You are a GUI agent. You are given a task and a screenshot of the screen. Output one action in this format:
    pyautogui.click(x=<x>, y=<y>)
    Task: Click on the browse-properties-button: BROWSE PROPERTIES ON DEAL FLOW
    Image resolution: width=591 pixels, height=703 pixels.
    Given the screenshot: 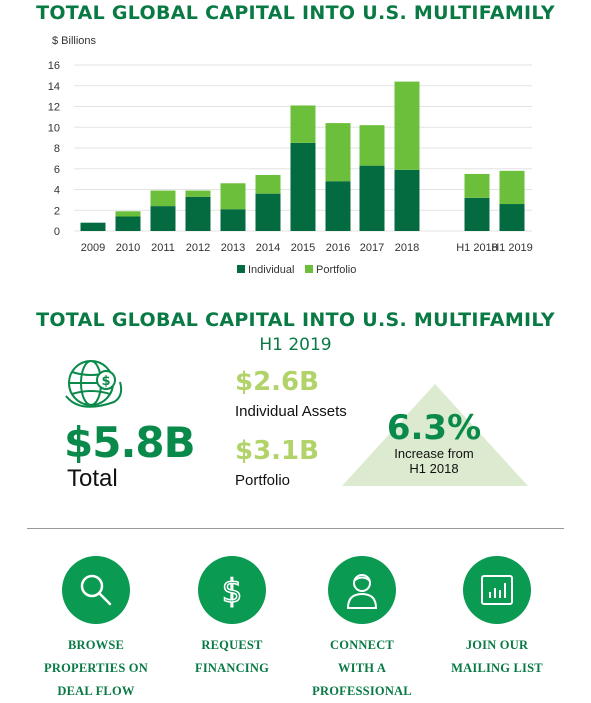 What is the action you would take?
    pyautogui.click(x=96, y=629)
    